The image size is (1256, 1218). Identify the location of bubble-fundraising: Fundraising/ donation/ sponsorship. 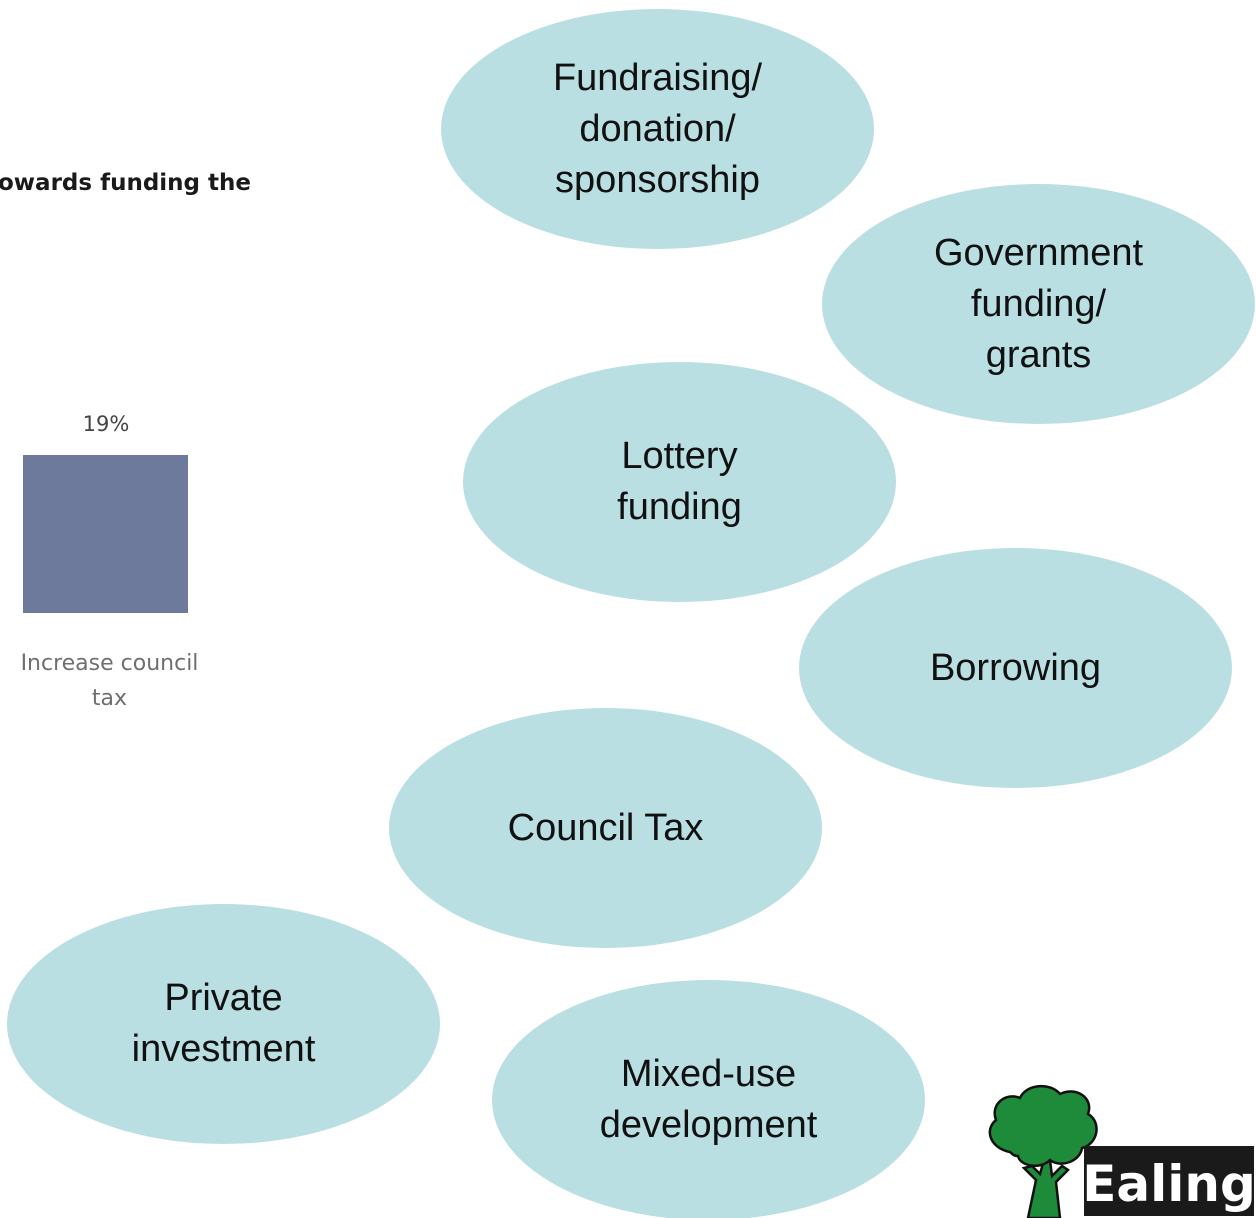
(657, 129).